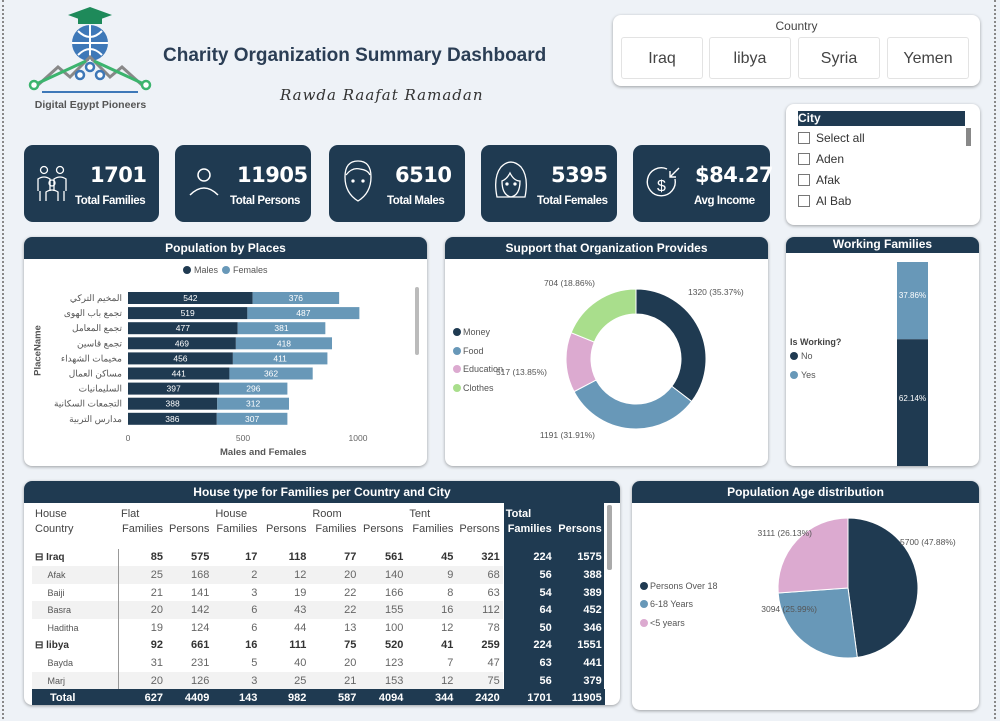 Image resolution: width=1000 pixels, height=721 pixels. I want to click on city-option-aden: Aden, so click(821, 159).